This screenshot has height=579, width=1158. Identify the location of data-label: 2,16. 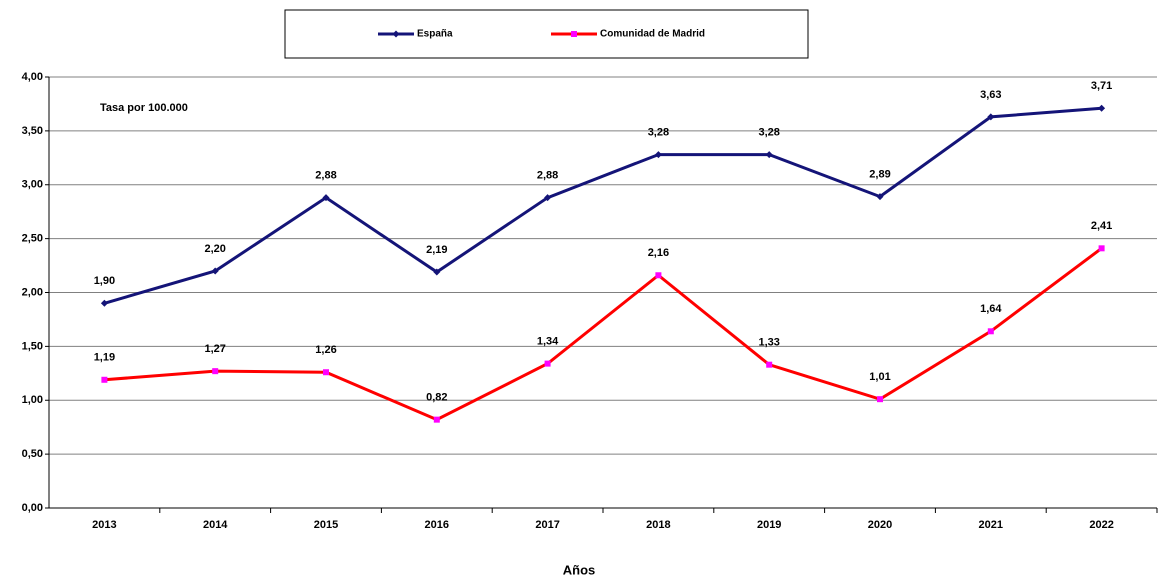
(658, 253).